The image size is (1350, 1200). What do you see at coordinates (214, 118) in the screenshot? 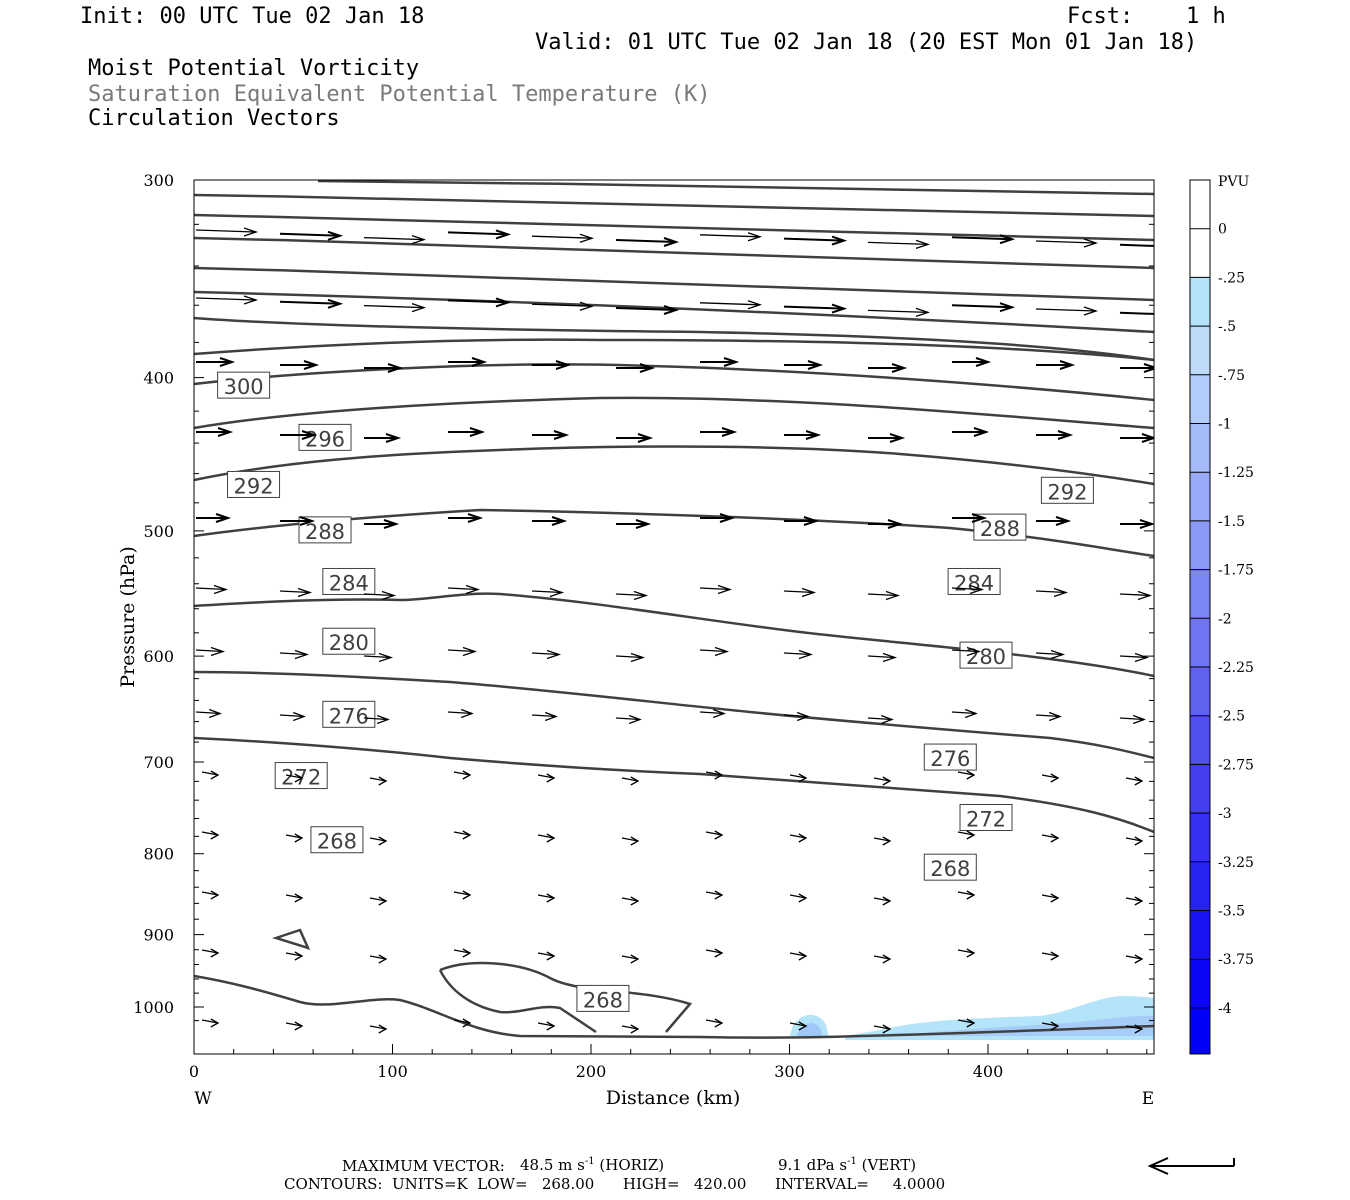
I see `field-title-vectors: Circulation Vectors` at bounding box center [214, 118].